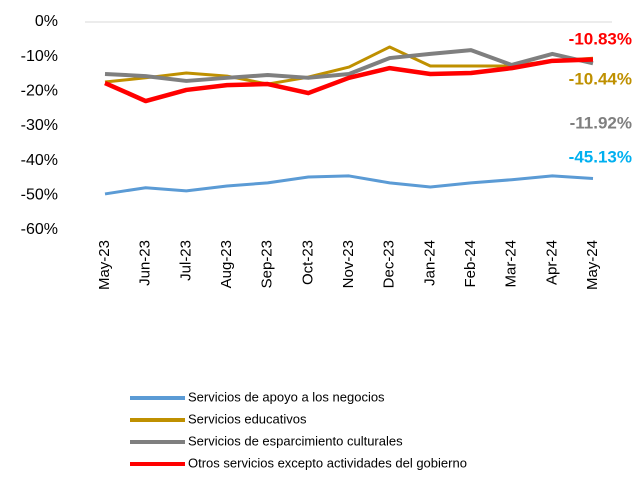 The width and height of the screenshot is (636, 479). Describe the element at coordinates (247, 418) in the screenshot. I see `legend-label: Servicios educativos` at that location.